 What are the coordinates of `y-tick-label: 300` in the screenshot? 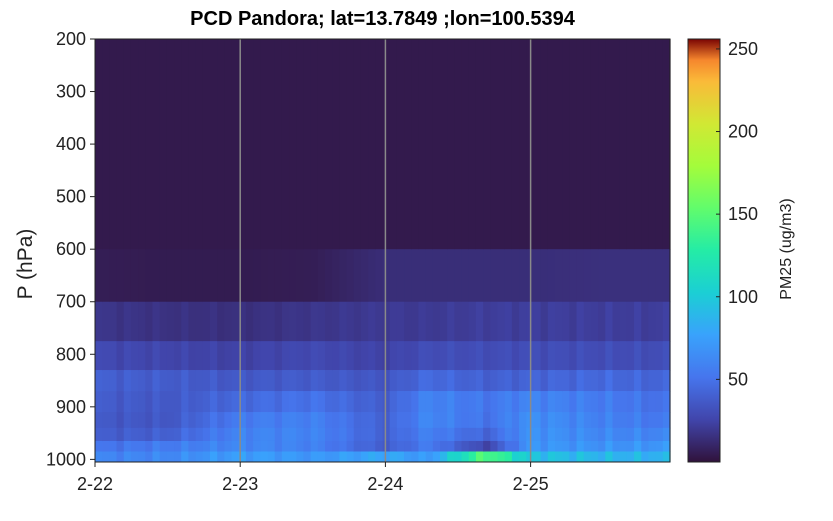 It's located at (71, 92).